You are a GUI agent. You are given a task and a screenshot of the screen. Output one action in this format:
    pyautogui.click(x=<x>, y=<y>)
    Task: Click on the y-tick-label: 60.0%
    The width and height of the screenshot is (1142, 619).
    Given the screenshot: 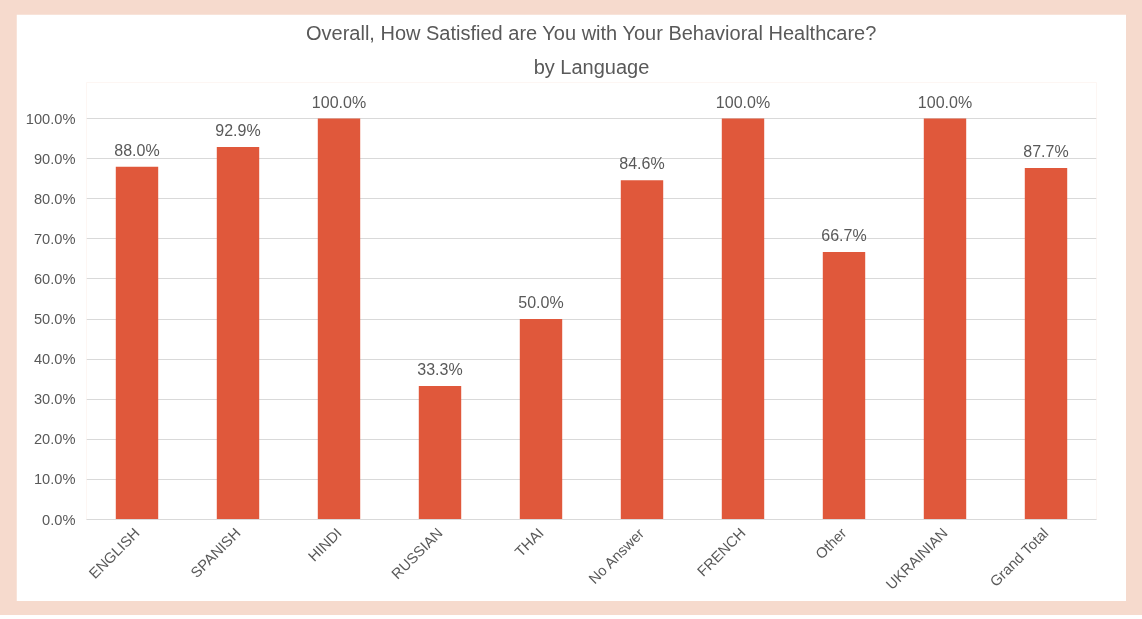 What is the action you would take?
    pyautogui.click(x=54, y=278)
    